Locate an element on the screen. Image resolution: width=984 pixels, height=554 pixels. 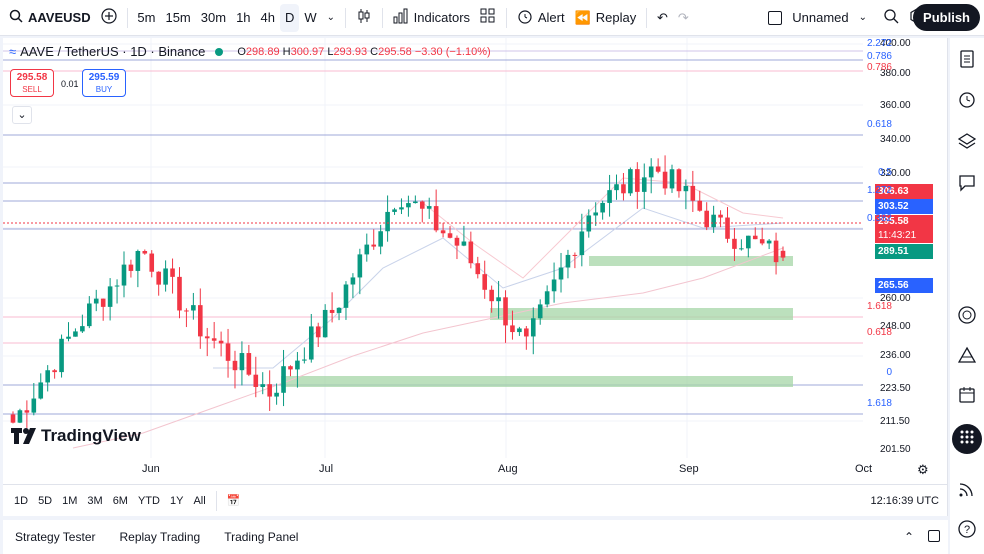
indicators-icon is located at coordinates (401, 17).